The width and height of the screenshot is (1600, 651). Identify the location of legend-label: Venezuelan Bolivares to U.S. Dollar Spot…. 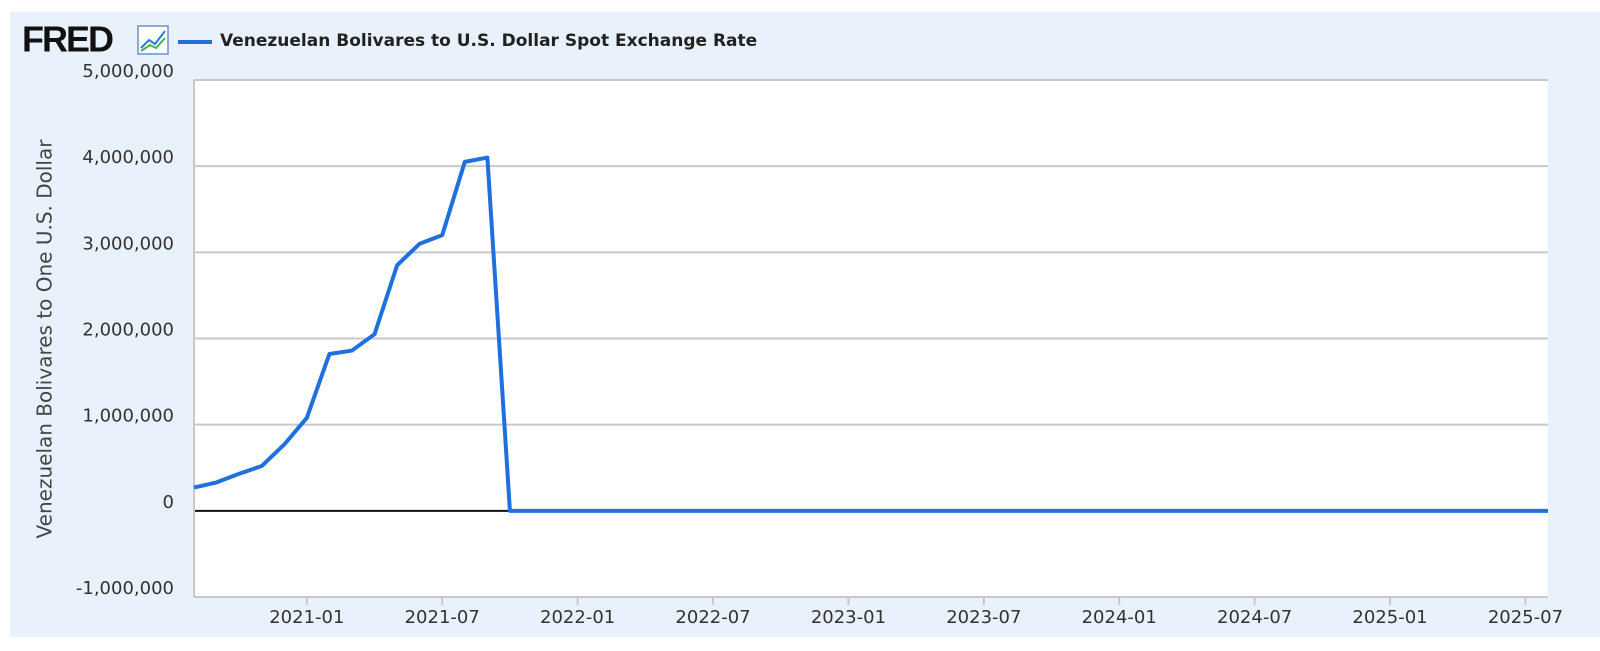
(488, 41).